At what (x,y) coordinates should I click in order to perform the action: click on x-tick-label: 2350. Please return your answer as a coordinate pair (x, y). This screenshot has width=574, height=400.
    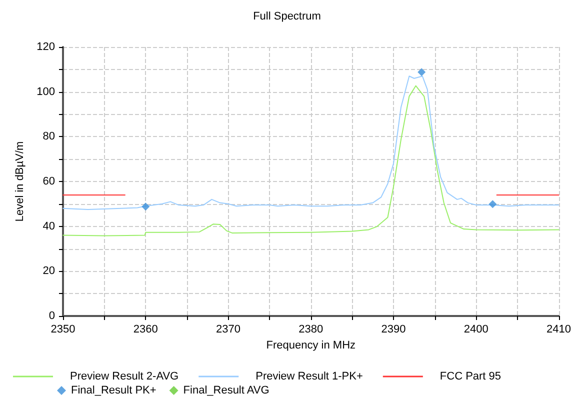
    Looking at the image, I should click on (63, 330).